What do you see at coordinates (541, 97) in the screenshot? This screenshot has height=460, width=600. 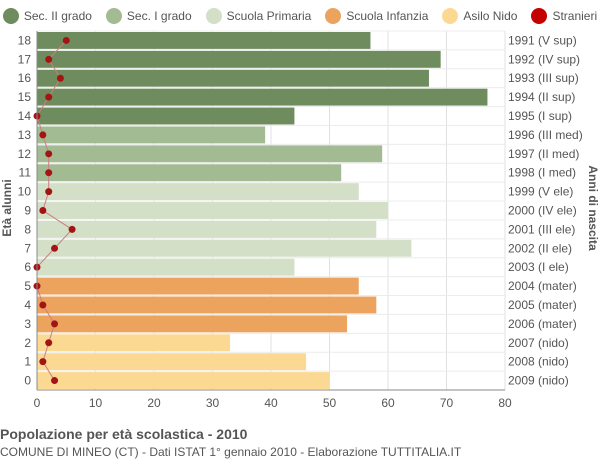 I see `y-tick-label-year: 1994 (II sup)` at bounding box center [541, 97].